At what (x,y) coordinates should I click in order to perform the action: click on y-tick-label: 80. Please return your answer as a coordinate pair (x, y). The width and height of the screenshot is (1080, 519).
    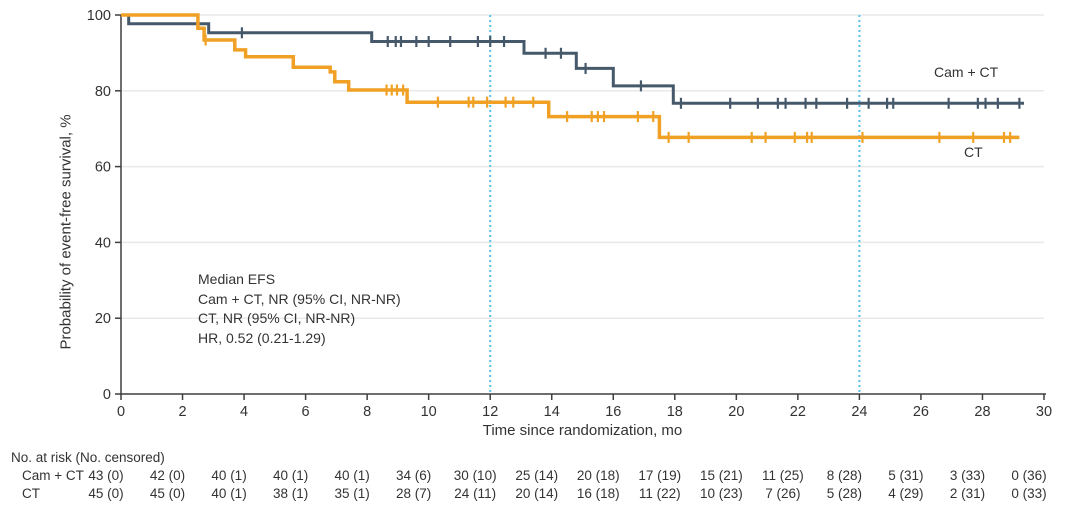
    Looking at the image, I should click on (103, 92).